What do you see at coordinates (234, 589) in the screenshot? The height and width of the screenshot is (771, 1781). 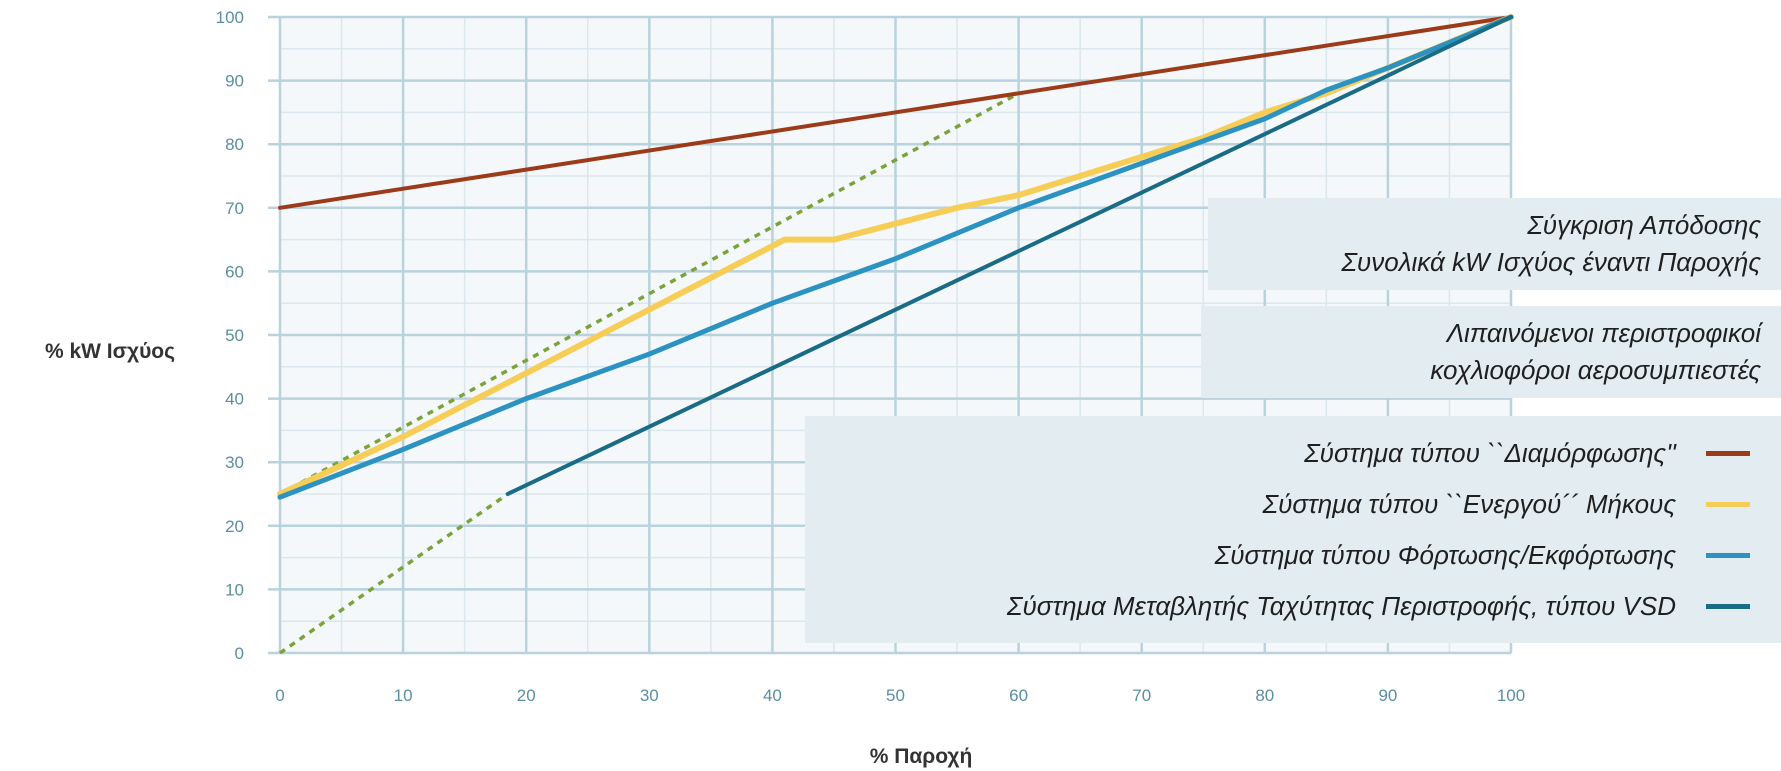 I see `y-tick-label: 10` at bounding box center [234, 589].